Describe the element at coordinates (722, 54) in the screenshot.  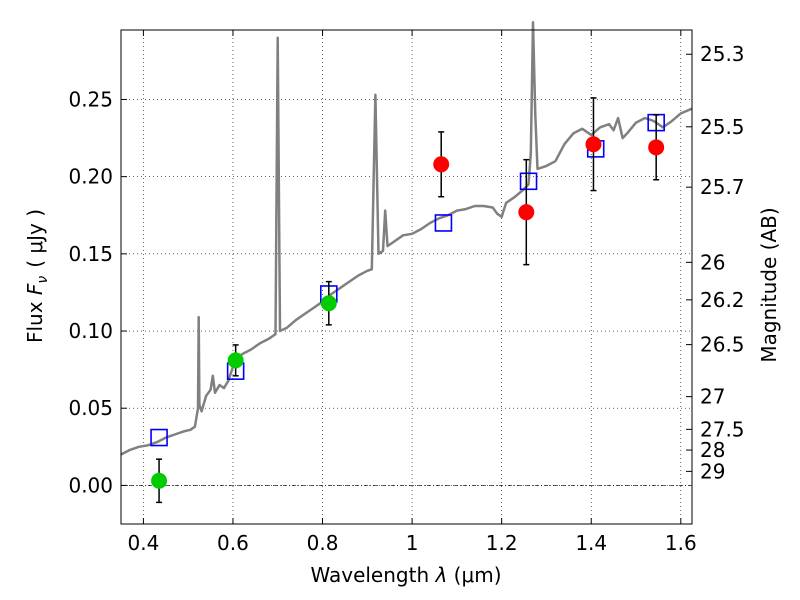
I see `y2-tick-label: 25.3` at that location.